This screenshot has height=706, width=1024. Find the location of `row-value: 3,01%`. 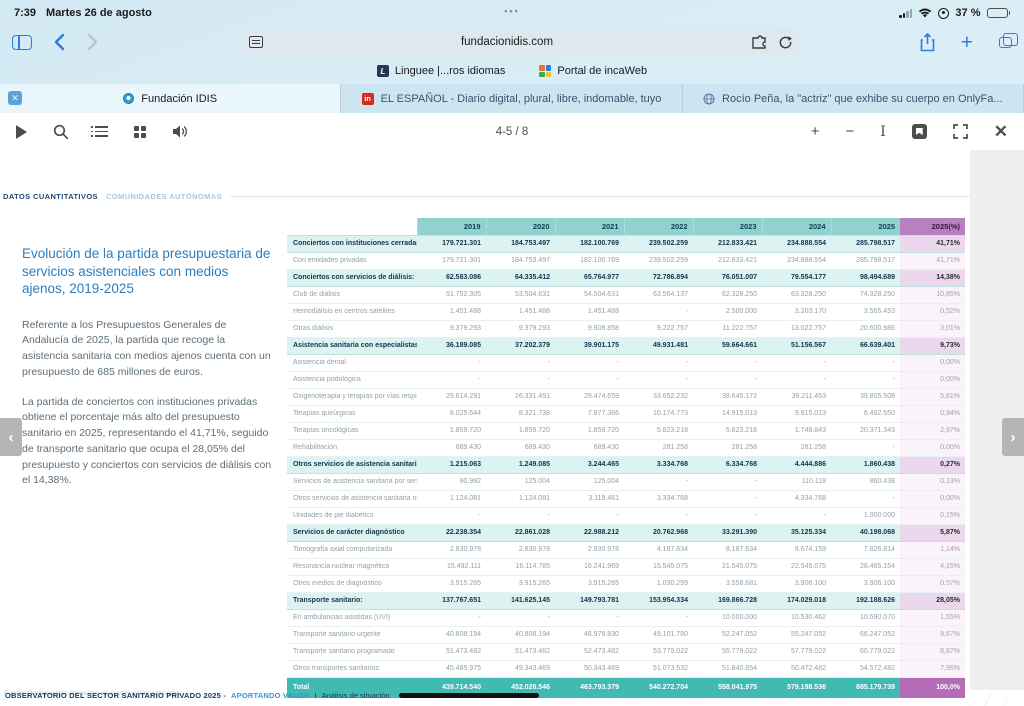

row-value: 3,01% is located at coordinates (932, 329).